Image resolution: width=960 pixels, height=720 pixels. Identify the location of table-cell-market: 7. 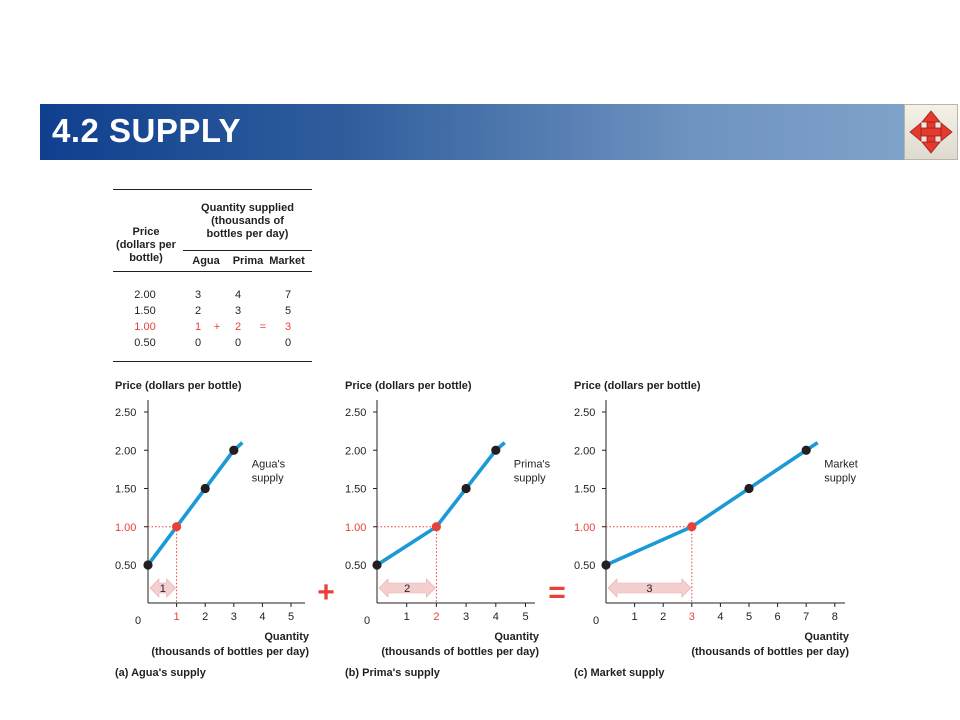
(288, 295).